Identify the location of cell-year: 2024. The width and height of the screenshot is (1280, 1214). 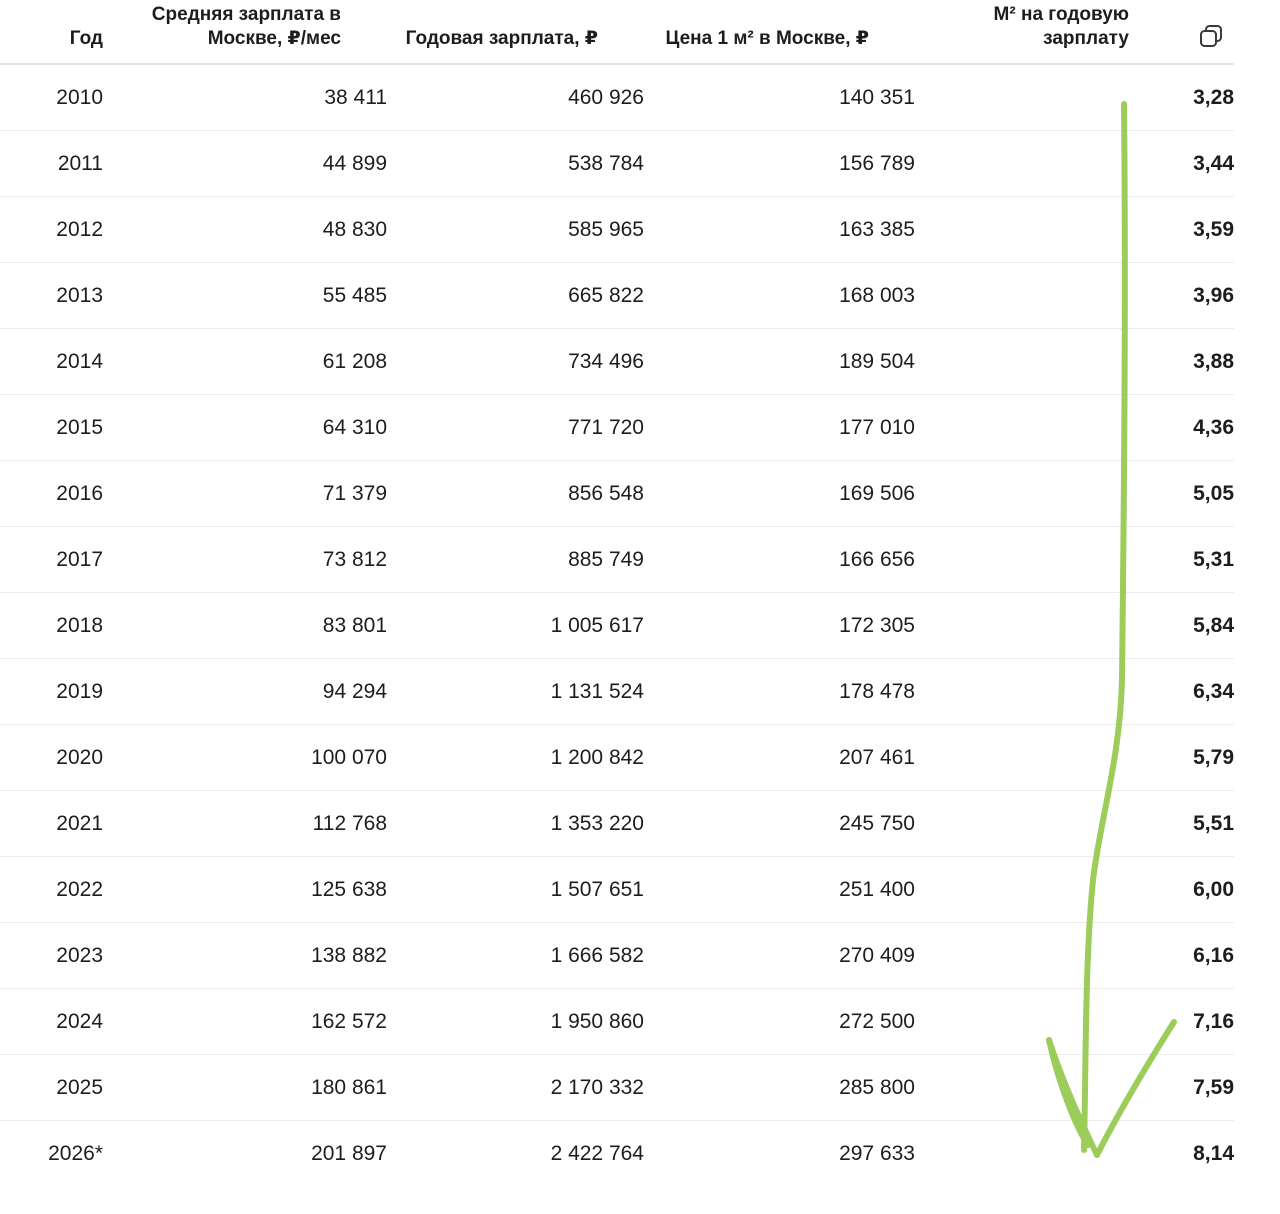
(79, 1021).